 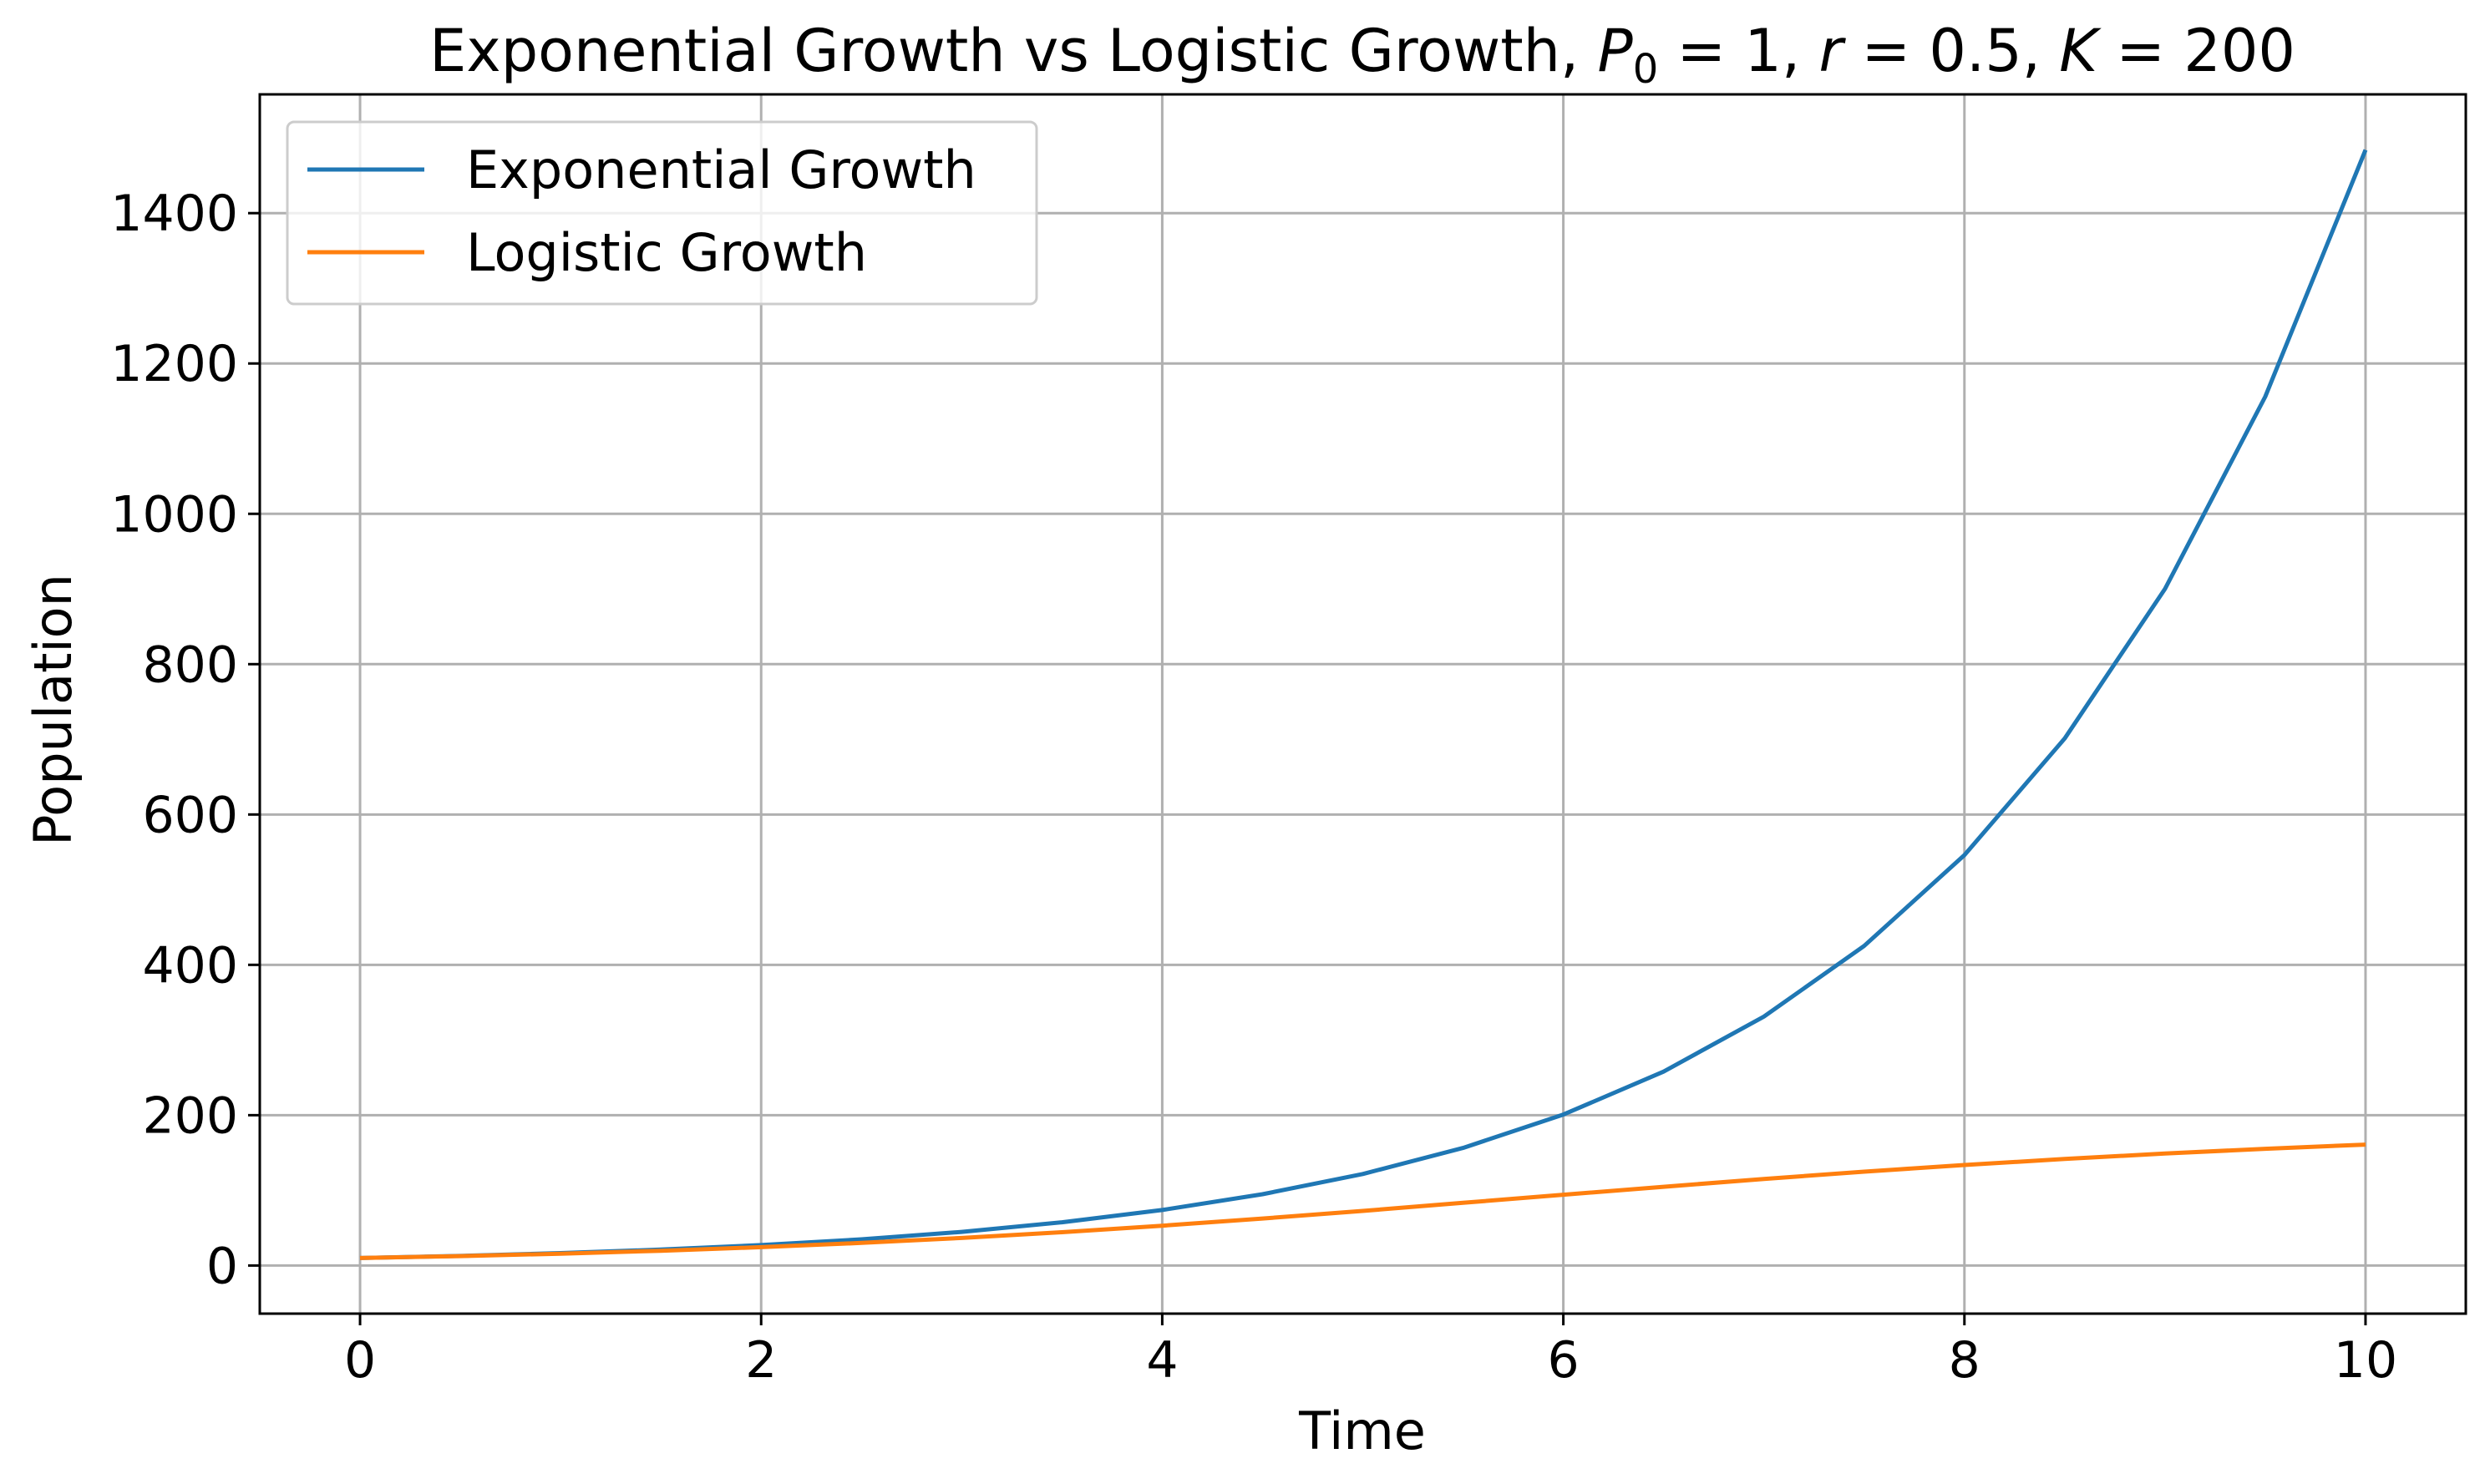 I want to click on y-tick-label: 0, so click(x=222, y=1266).